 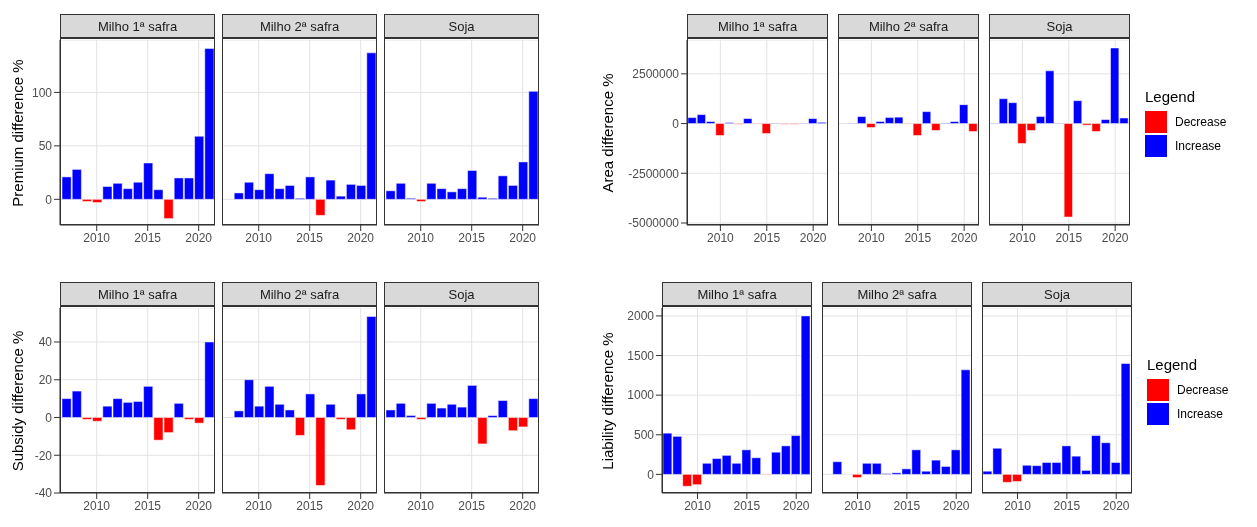 I want to click on y-tick-label: 1000, so click(x=641, y=395).